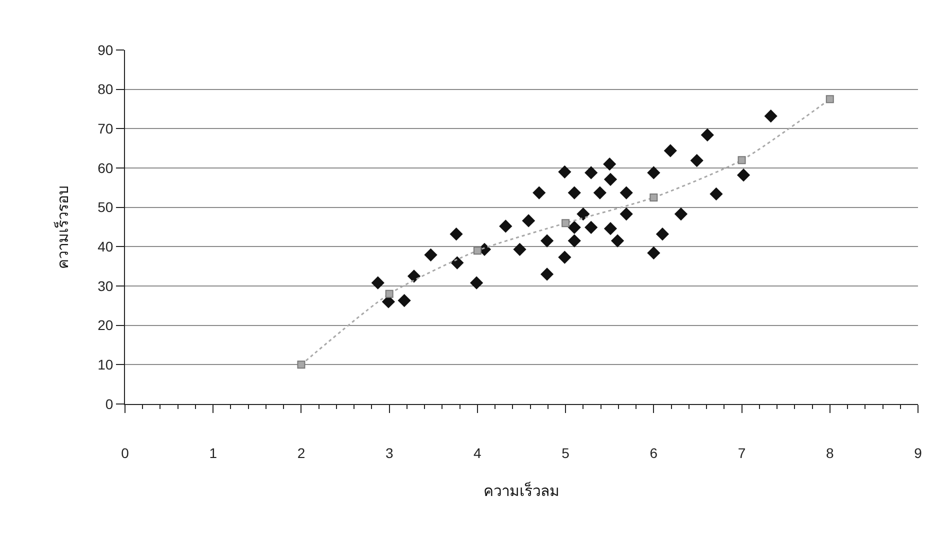 The width and height of the screenshot is (936, 534). Describe the element at coordinates (522, 490) in the screenshot. I see `x-axis-title: ความเร็วลม` at that location.